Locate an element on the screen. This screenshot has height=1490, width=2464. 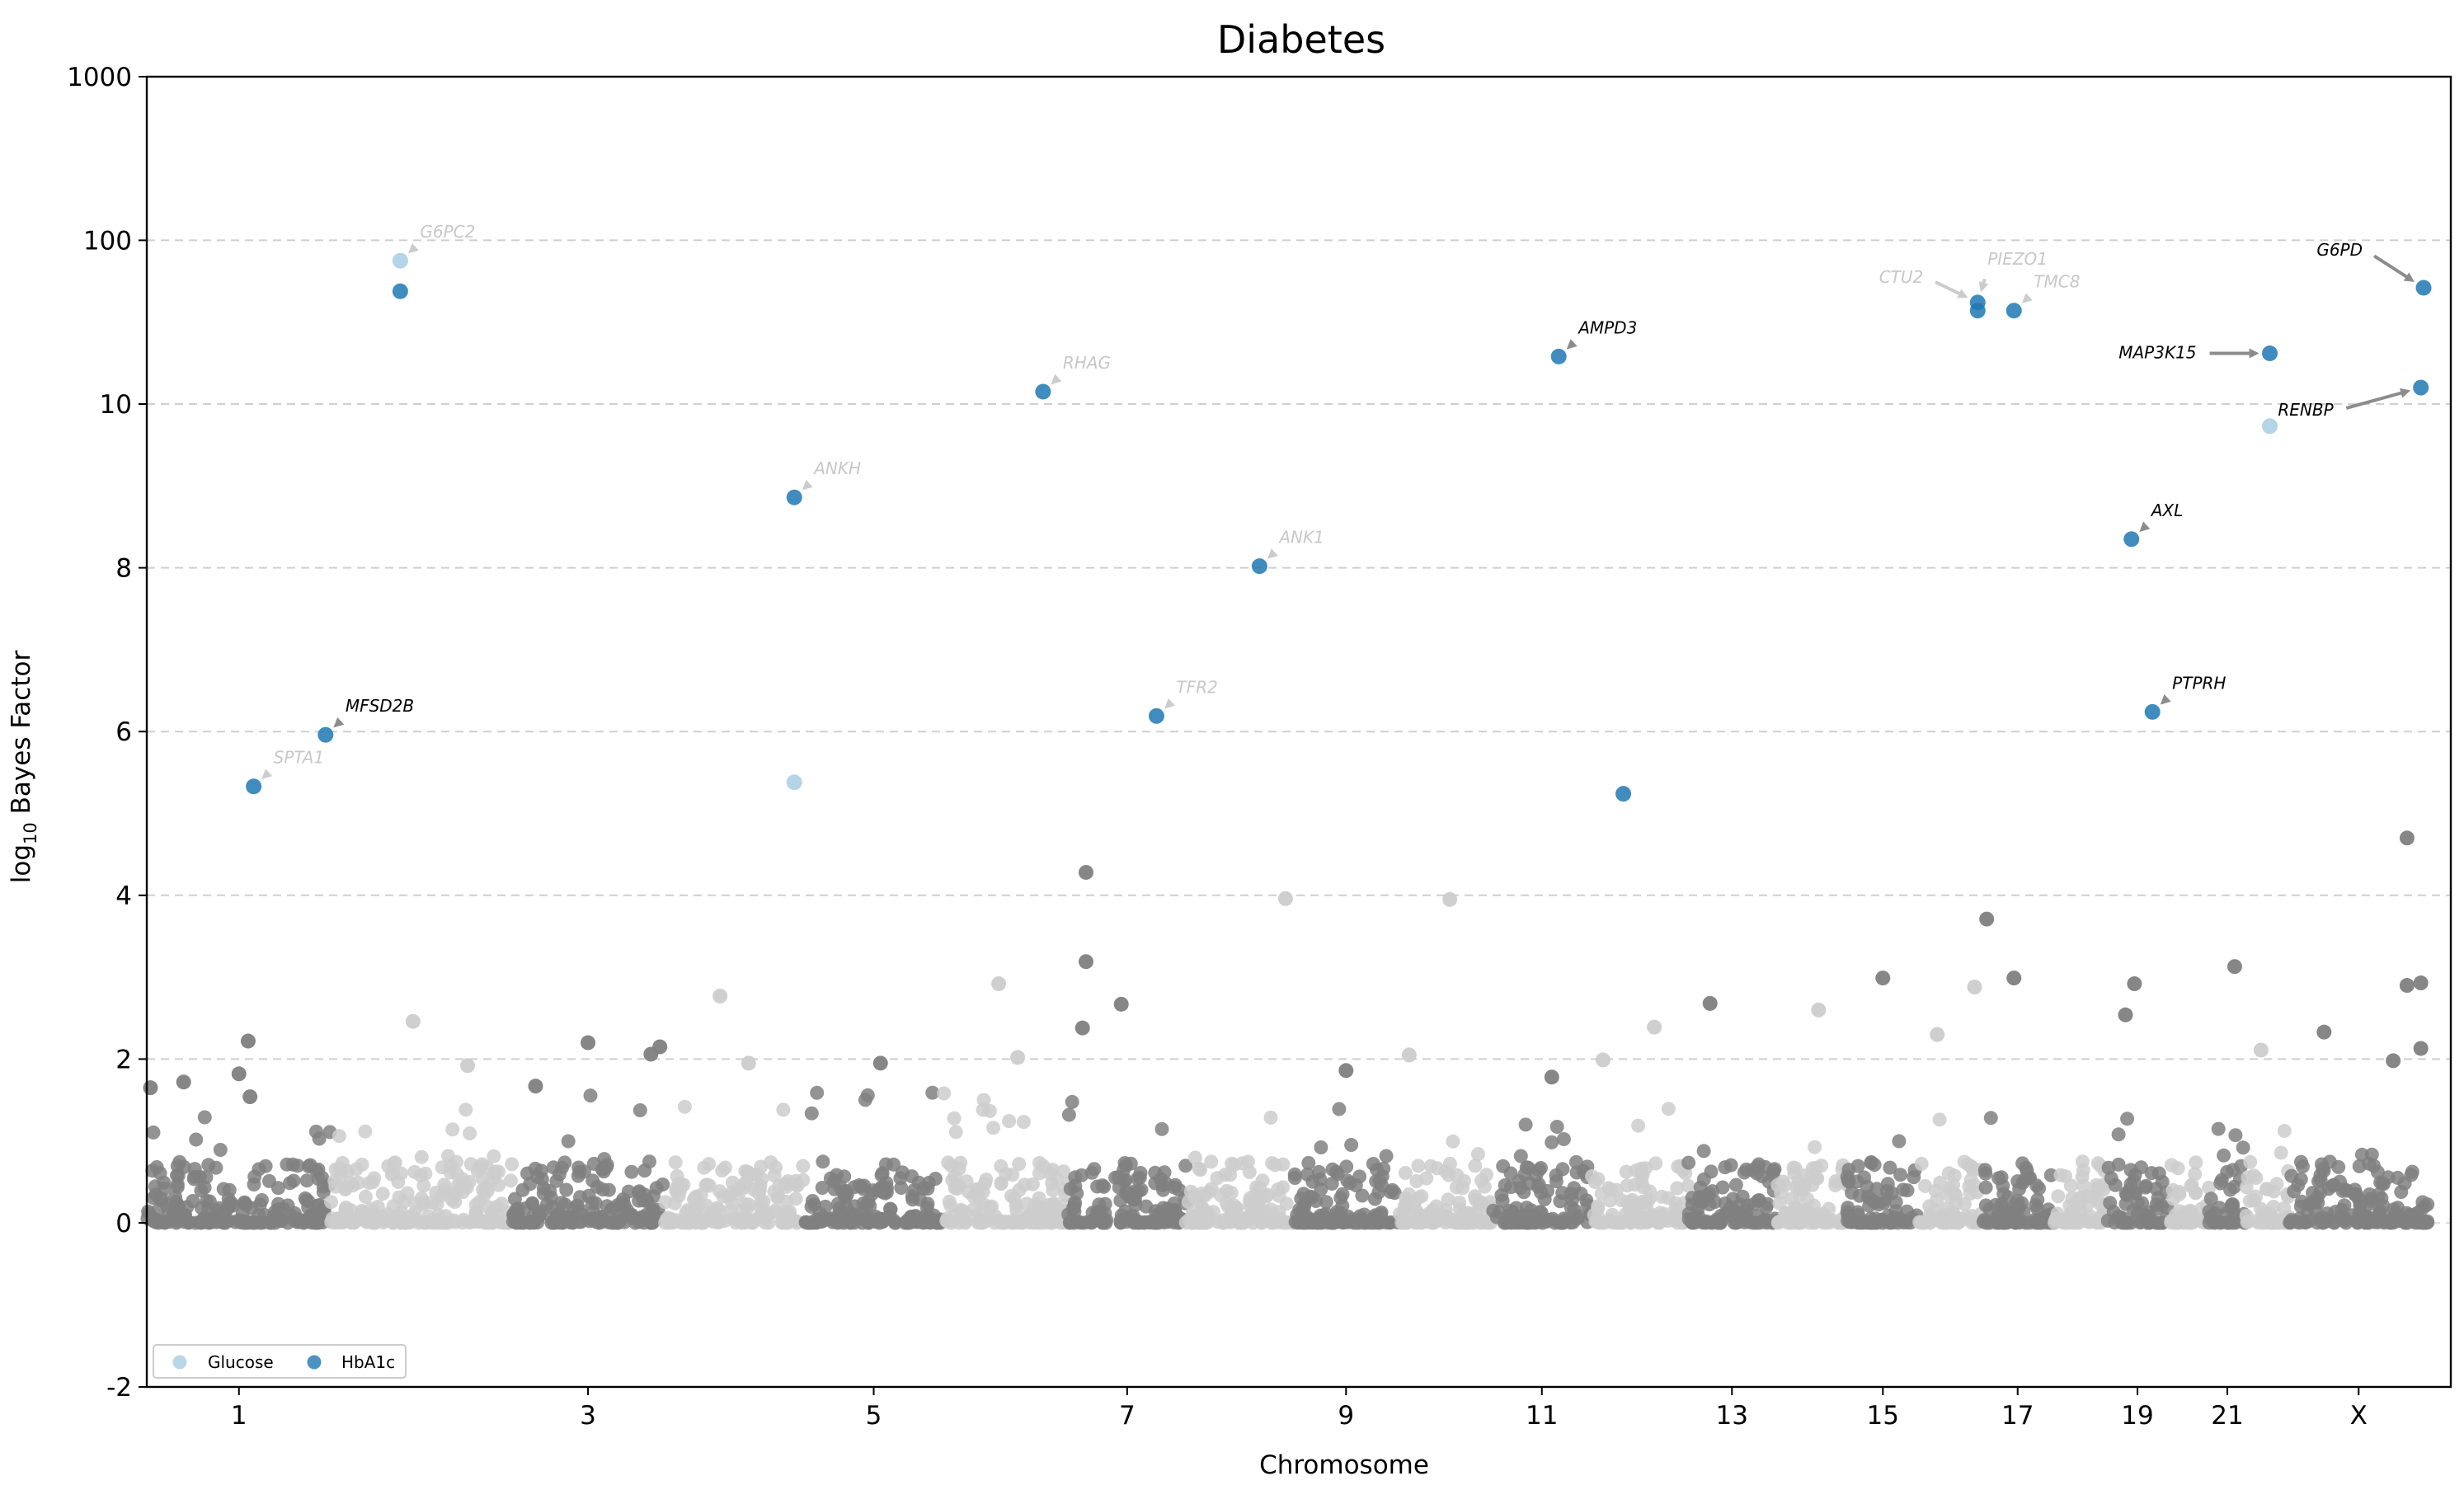
gene-label-mfsd2b: MFSD2B is located at coordinates (380, 706).